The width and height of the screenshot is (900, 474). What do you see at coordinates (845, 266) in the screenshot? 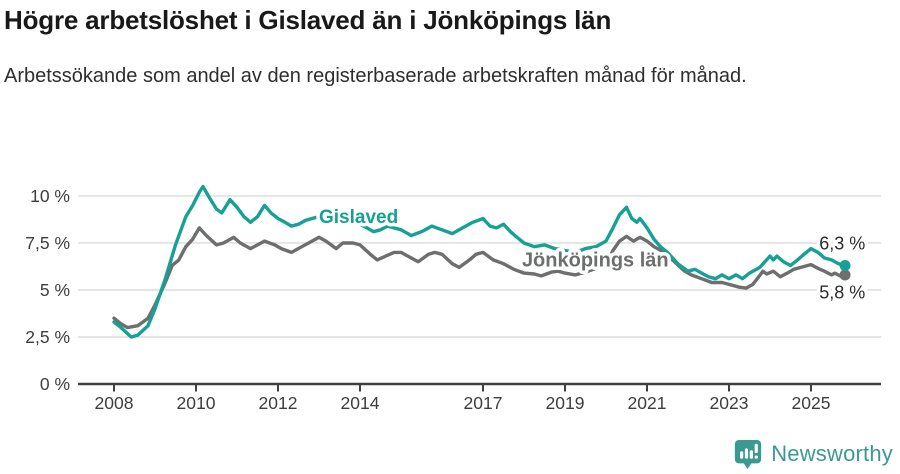
I see `series-end-dot-gislaved` at bounding box center [845, 266].